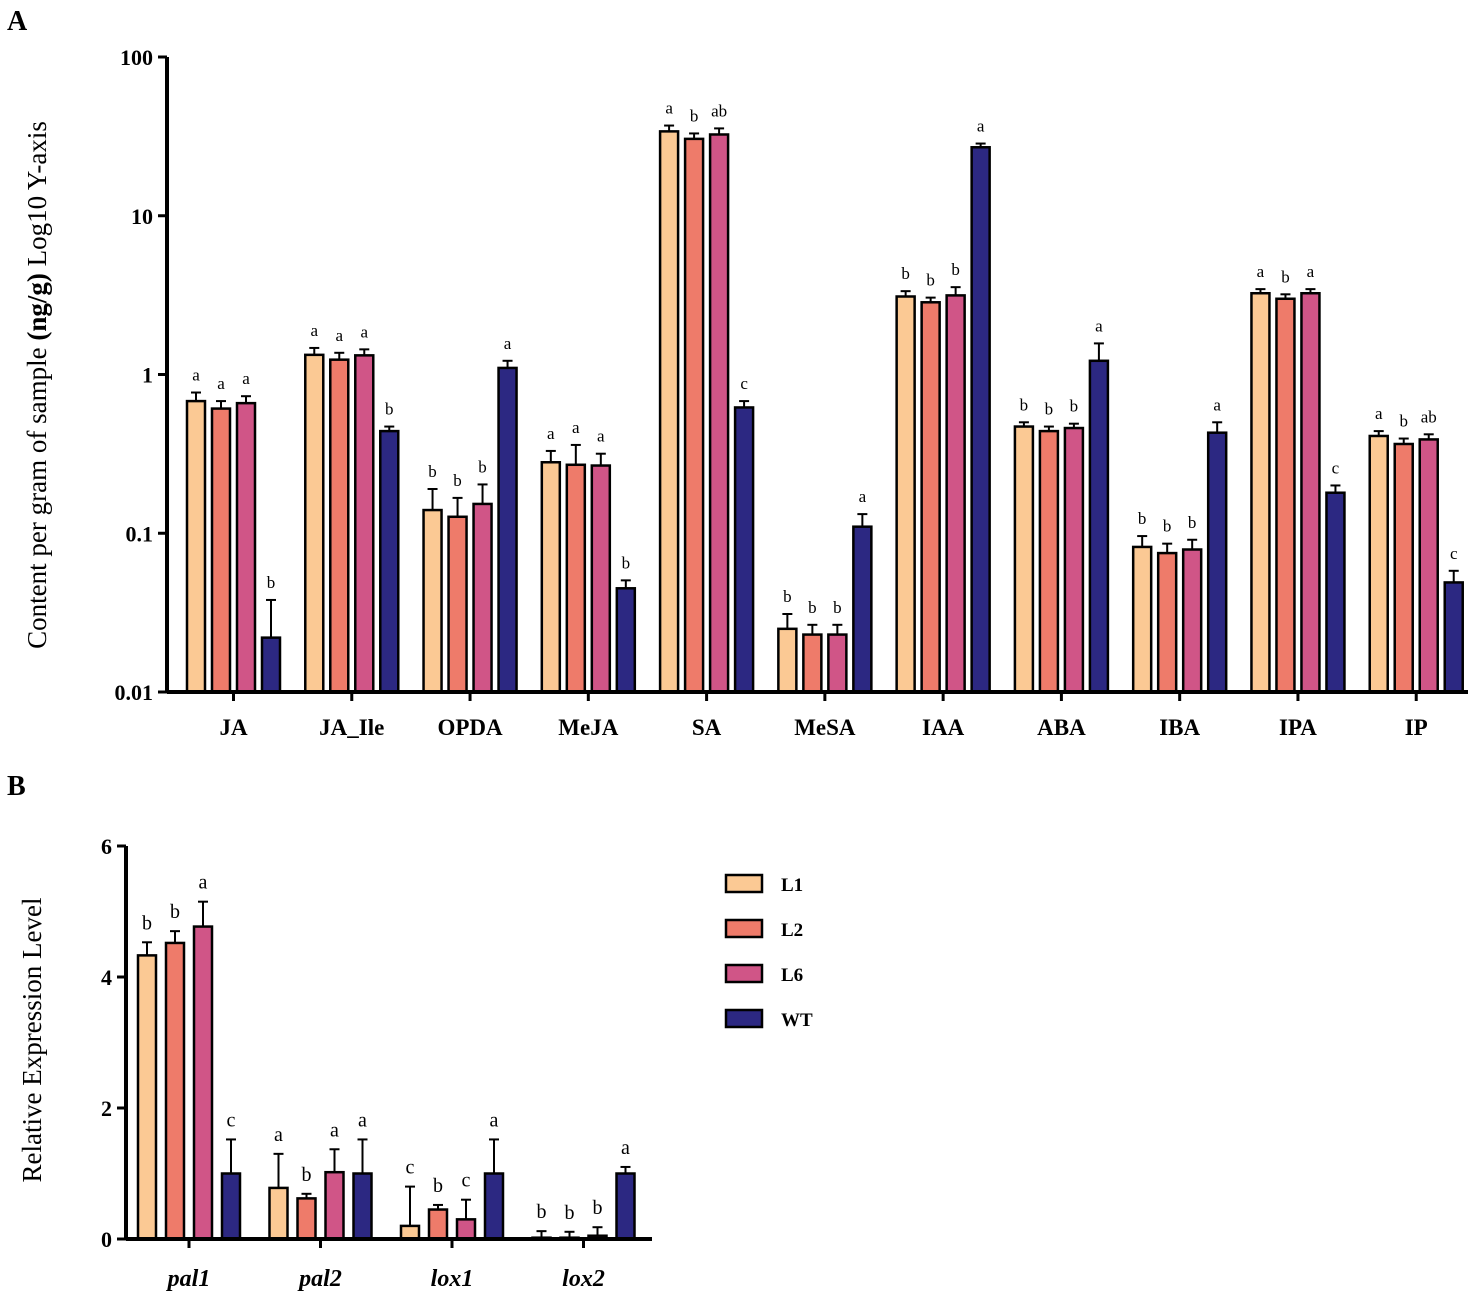 The image size is (1477, 1297). Describe the element at coordinates (1311, 271) in the screenshot. I see `significance-label-l6-ipa: a` at that location.